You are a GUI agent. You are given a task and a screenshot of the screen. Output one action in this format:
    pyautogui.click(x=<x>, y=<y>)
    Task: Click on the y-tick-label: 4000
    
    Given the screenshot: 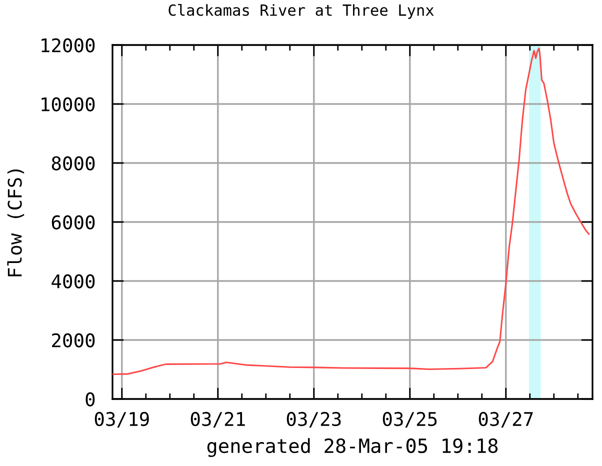 What is the action you would take?
    pyautogui.click(x=73, y=281)
    